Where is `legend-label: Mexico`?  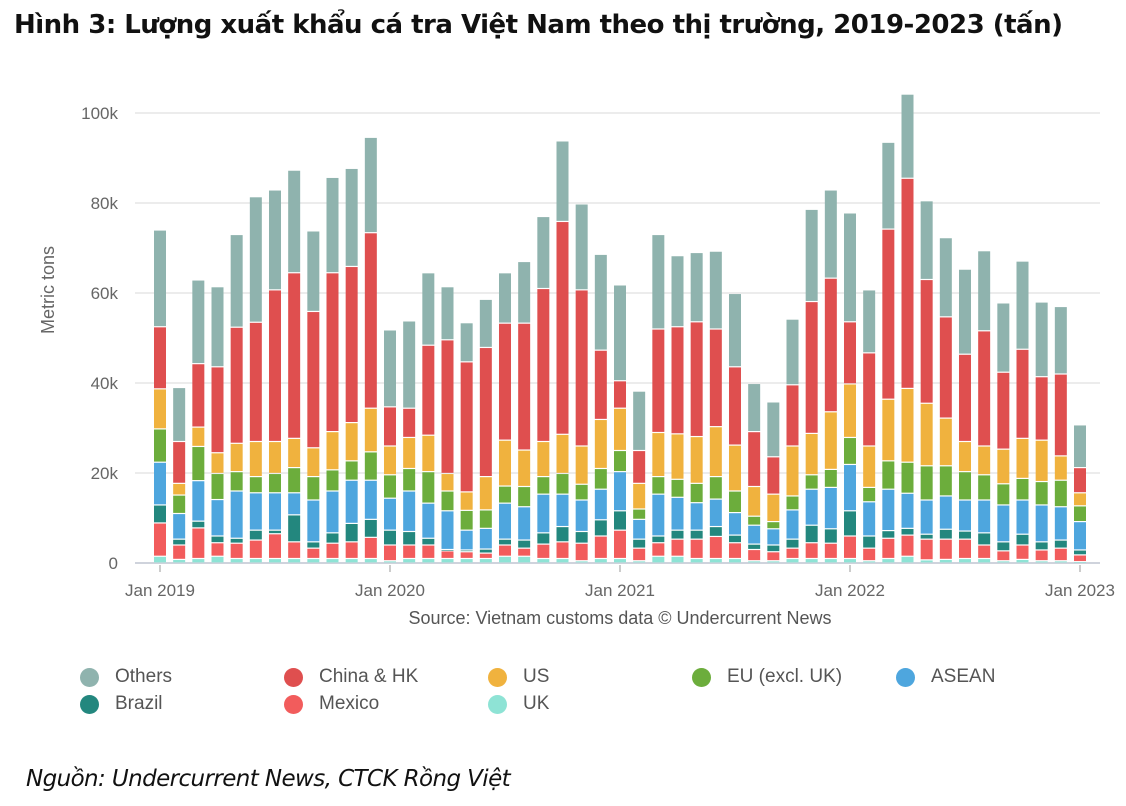 legend-label: Mexico is located at coordinates (349, 703).